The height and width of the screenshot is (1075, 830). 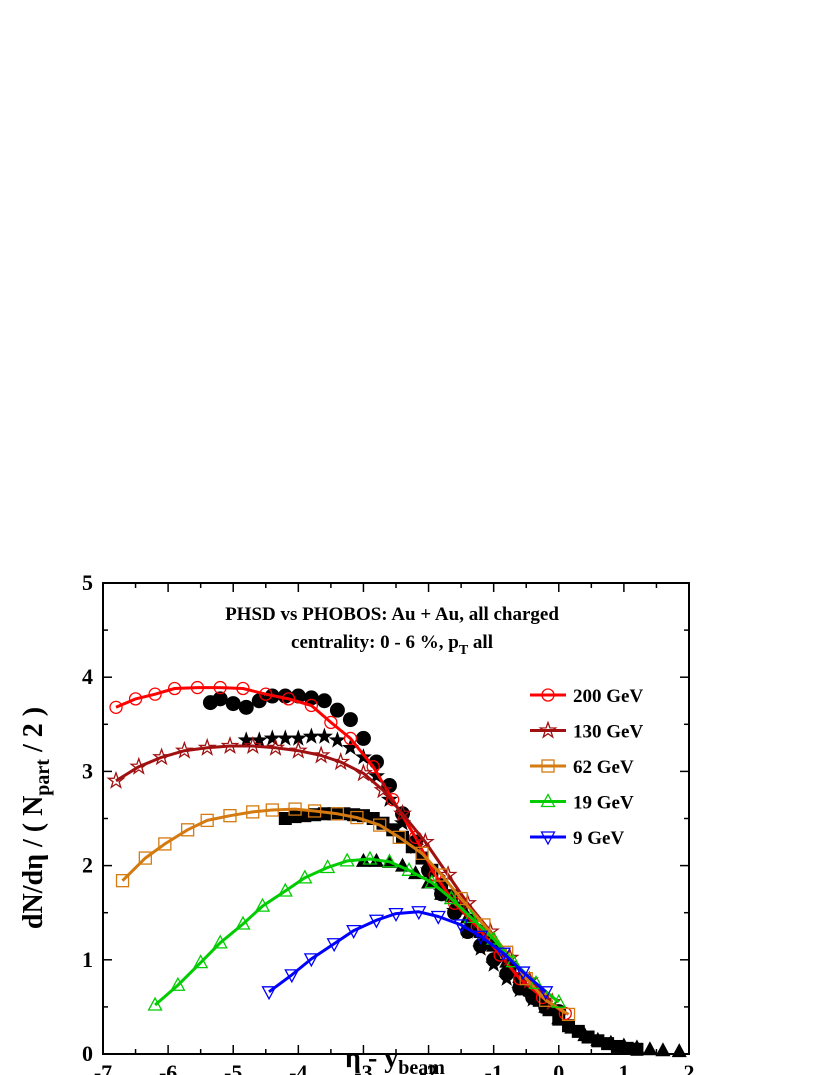 I want to click on series-phobos-19-gev, so click(x=521, y=955).